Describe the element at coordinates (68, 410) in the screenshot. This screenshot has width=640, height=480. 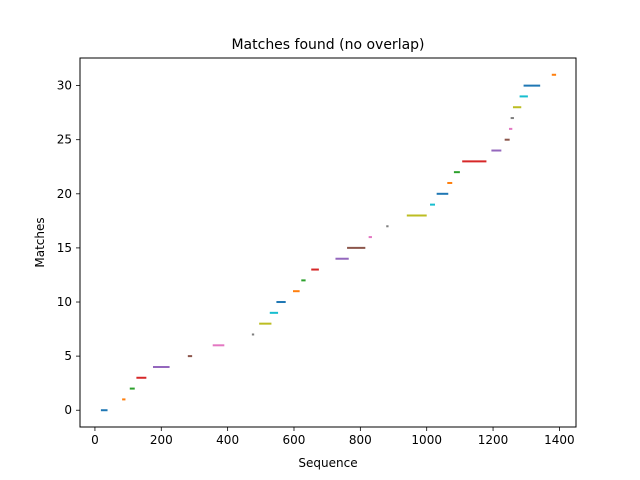
I see `y-tick-label: 0` at that location.